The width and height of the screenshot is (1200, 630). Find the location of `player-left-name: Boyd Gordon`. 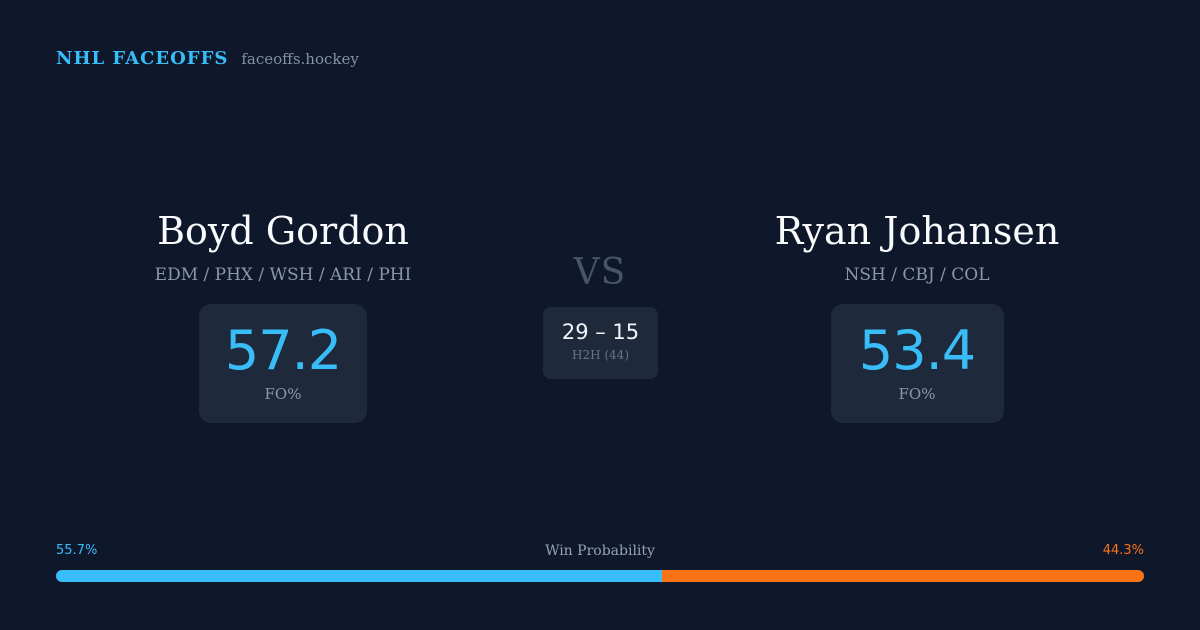

player-left-name: Boyd Gordon is located at coordinates (283, 231).